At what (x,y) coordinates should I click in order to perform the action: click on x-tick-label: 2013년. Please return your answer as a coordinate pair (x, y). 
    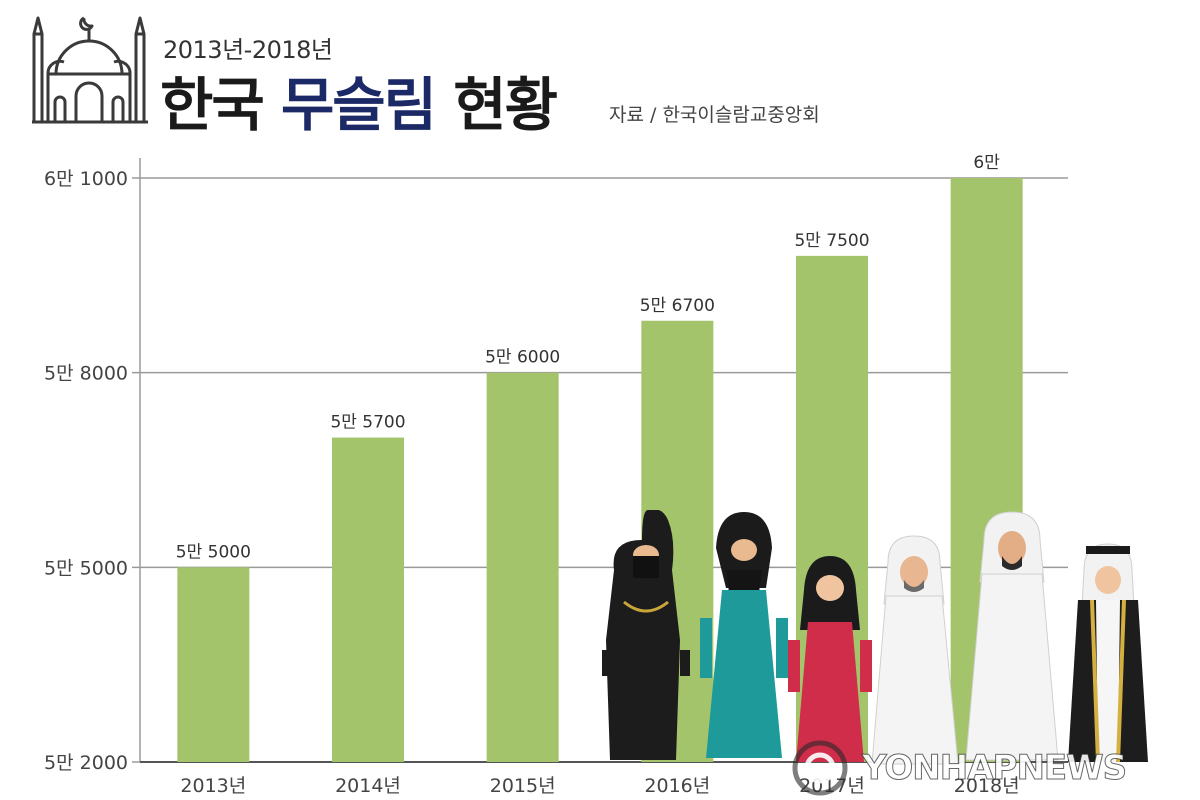
    Looking at the image, I should click on (213, 786).